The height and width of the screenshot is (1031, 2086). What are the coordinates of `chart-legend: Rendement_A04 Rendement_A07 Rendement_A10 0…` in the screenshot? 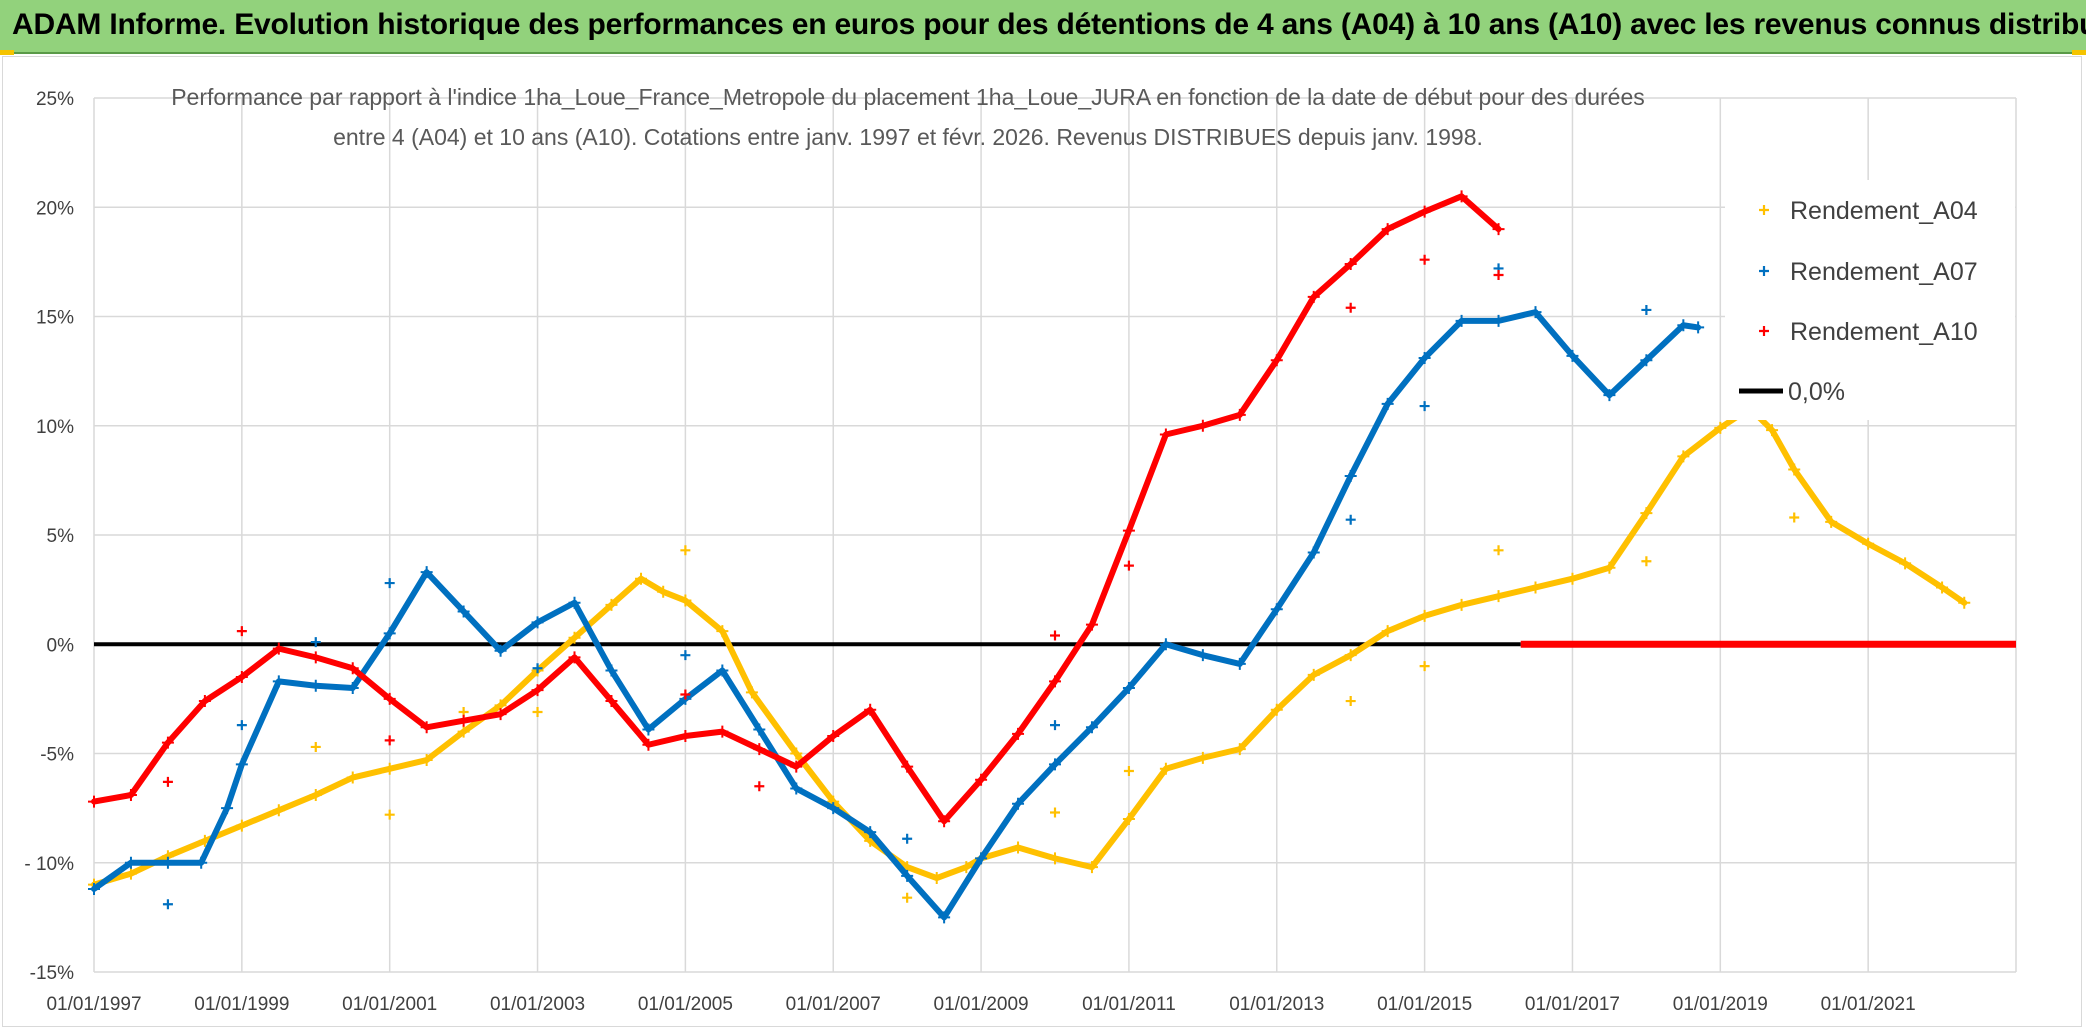 It's located at (1870, 300).